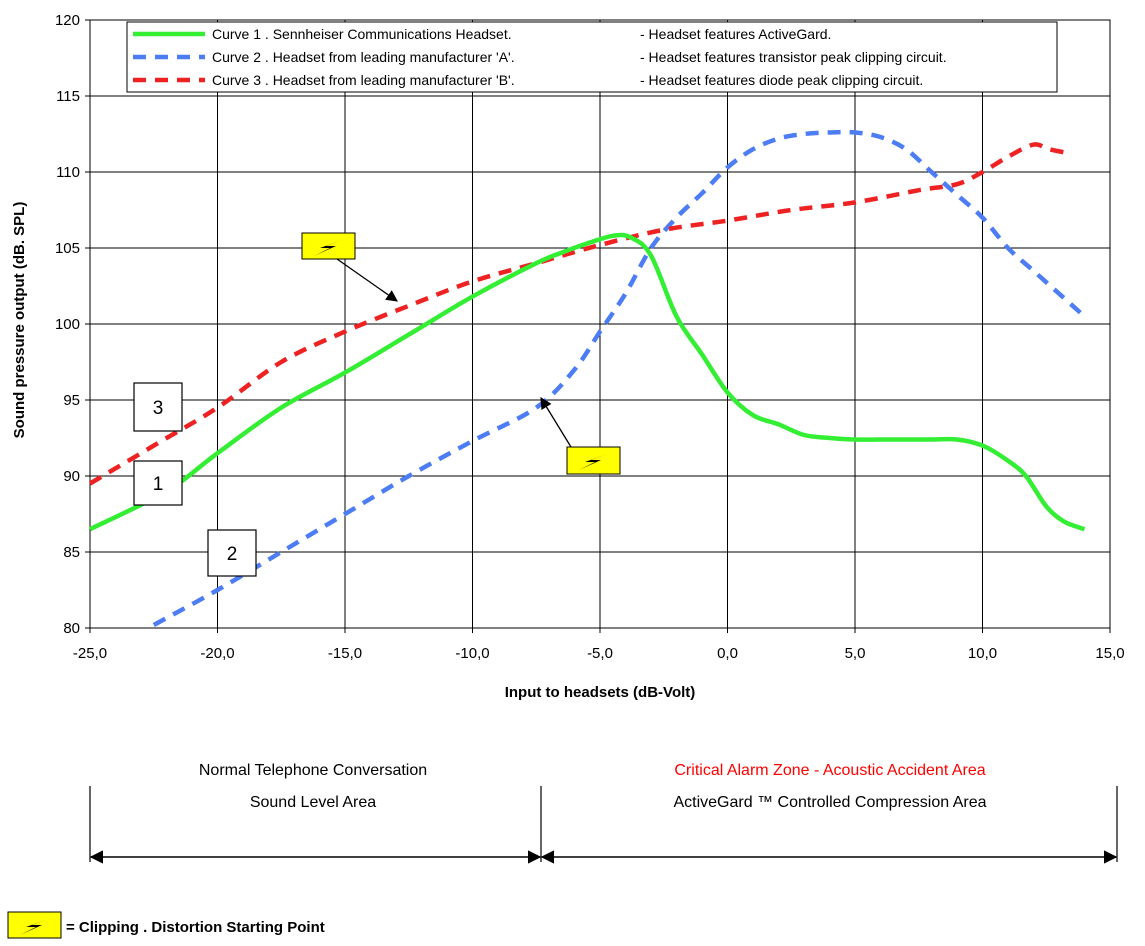 Image resolution: width=1145 pixels, height=946 pixels. What do you see at coordinates (855, 653) in the screenshot?
I see `x-tick-label: 5,0` at bounding box center [855, 653].